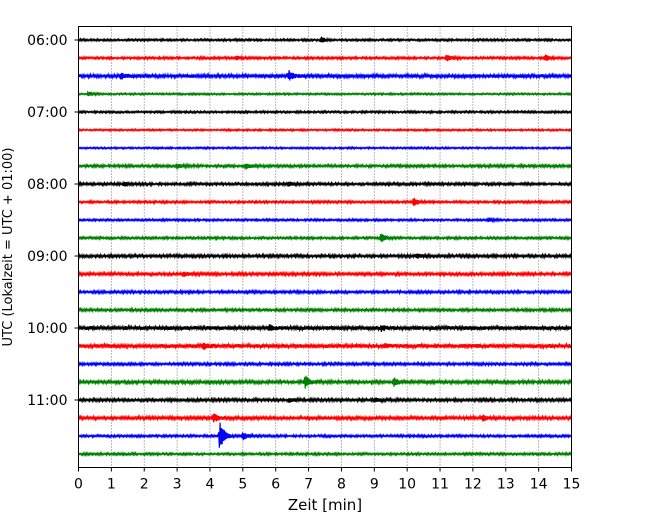 This screenshot has height=520, width=650. What do you see at coordinates (327, 480) in the screenshot?
I see `x-axis-ticks: 0 1 2 3 4 5 6 7 8 9 10 11 12 13 14 15` at bounding box center [327, 480].